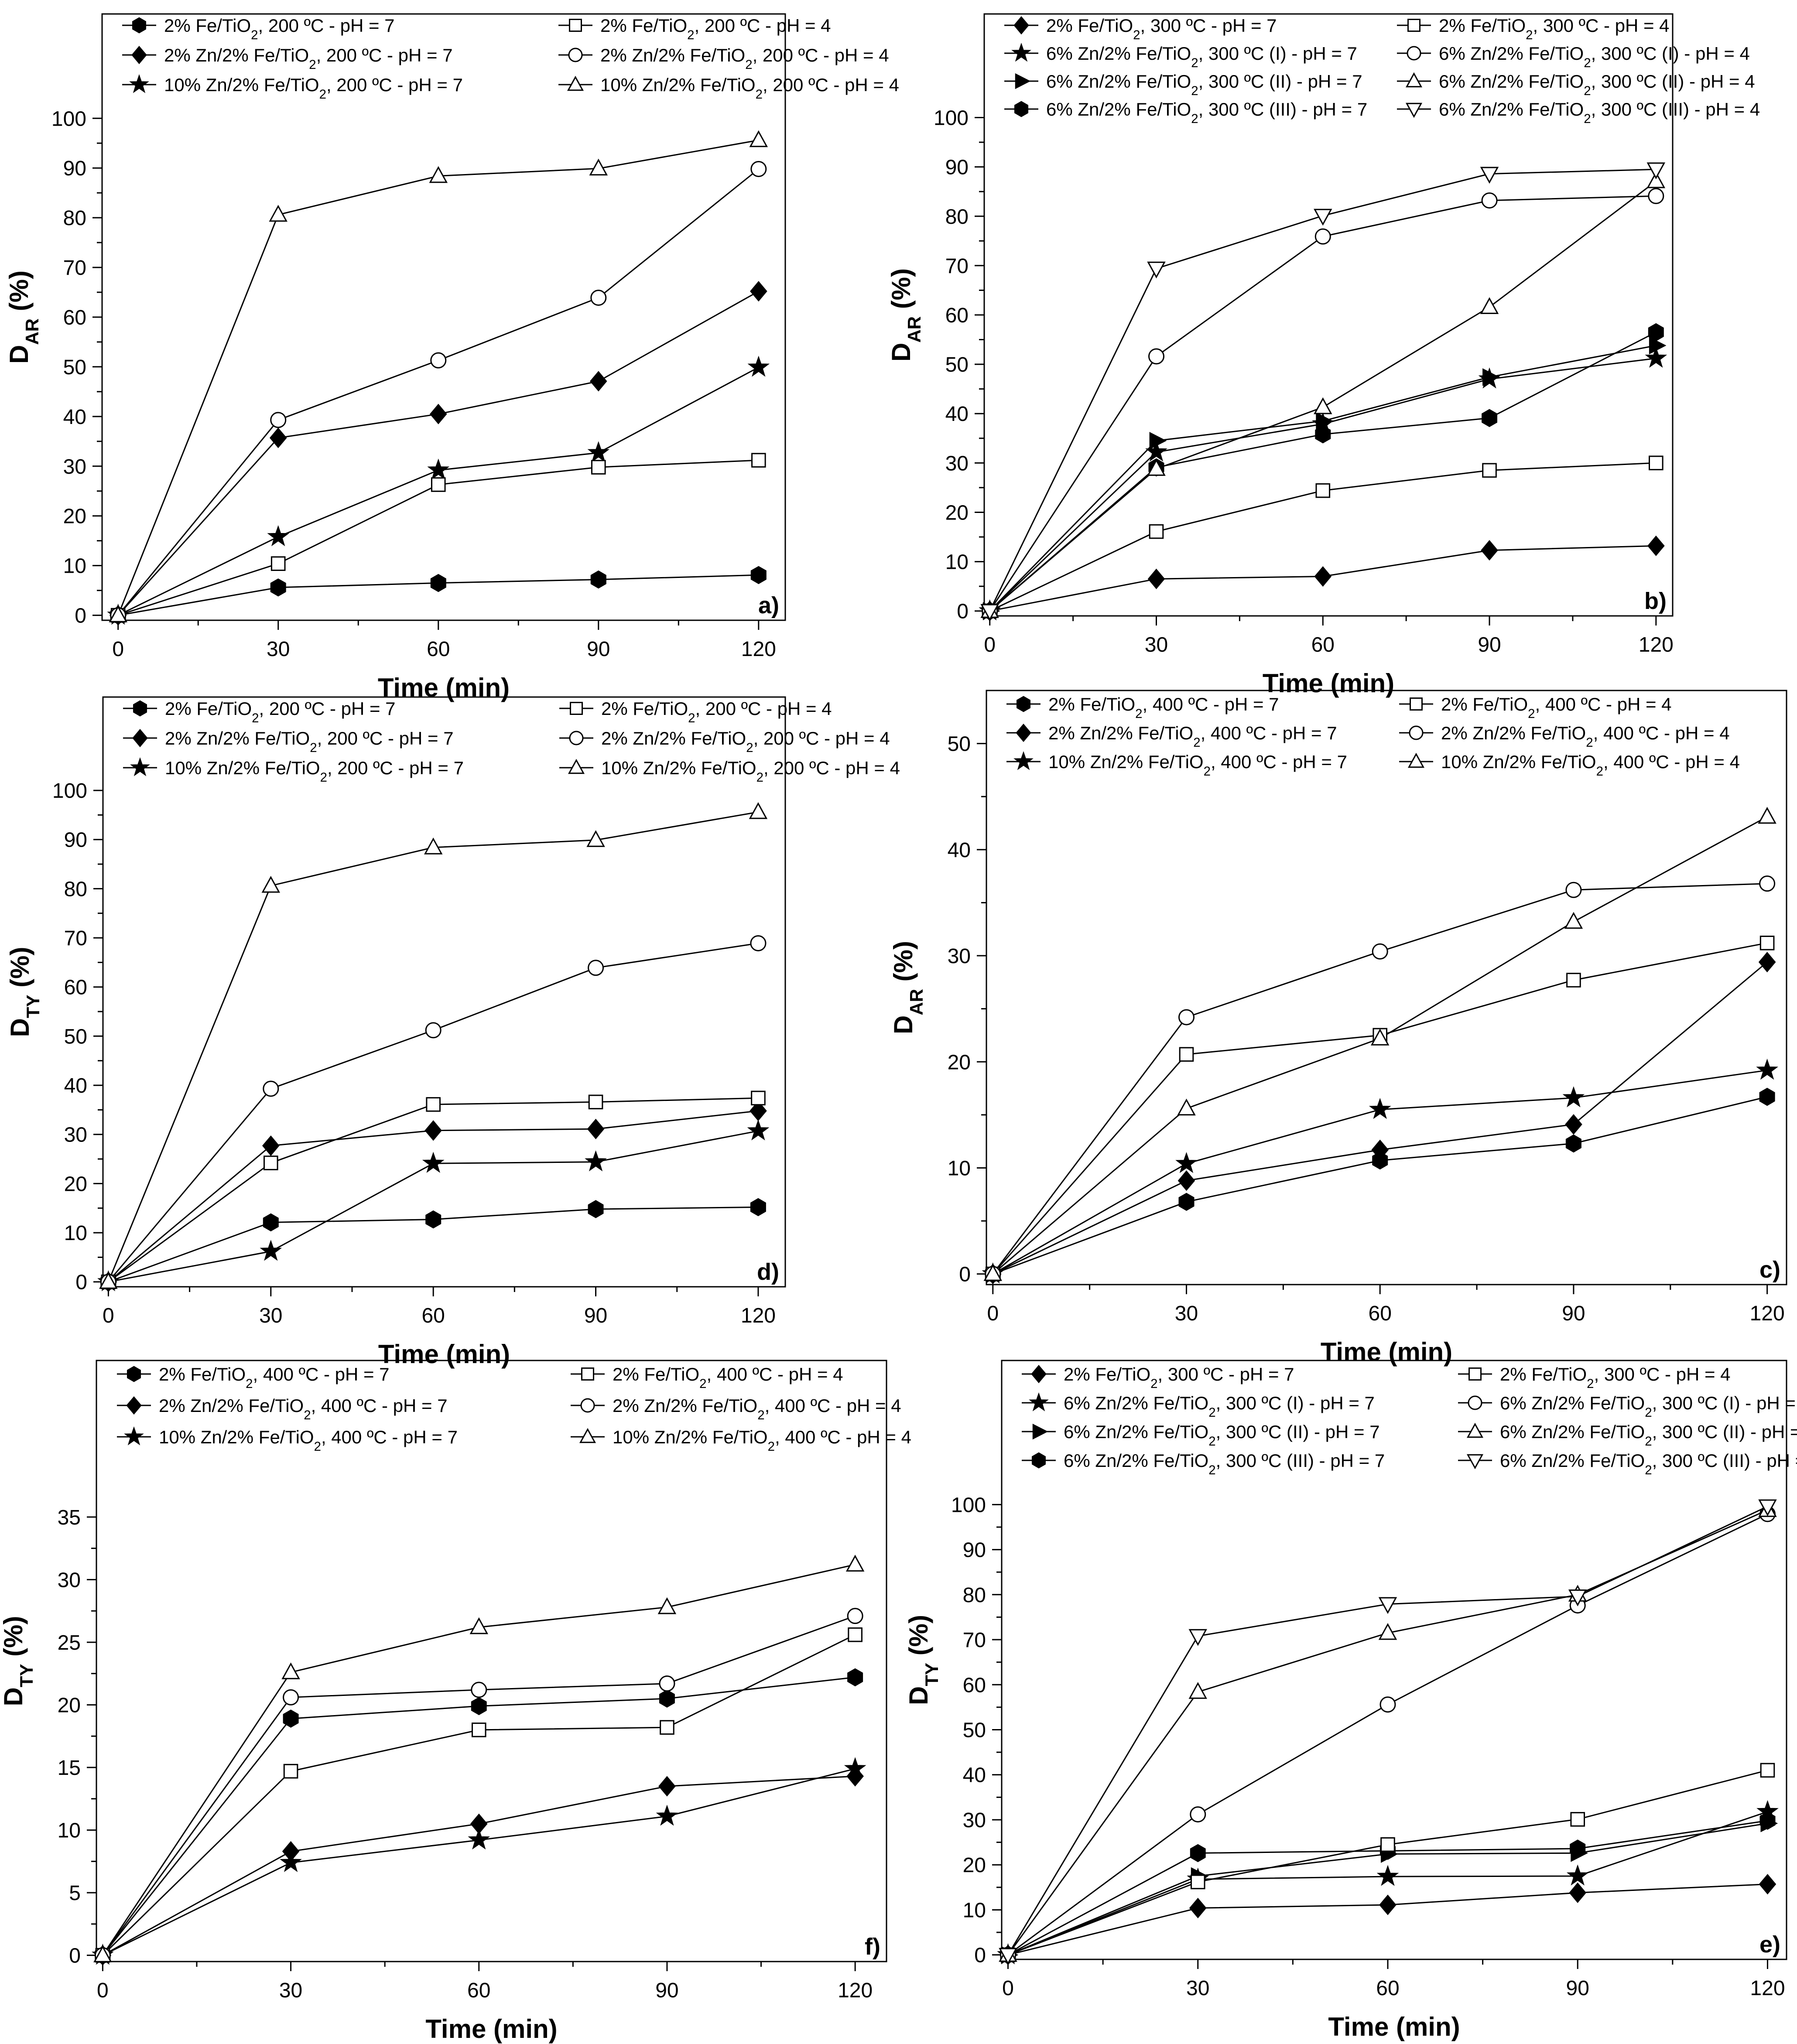  What do you see at coordinates (1156, 644) in the screenshot?
I see `x-tick-label: 30` at bounding box center [1156, 644].